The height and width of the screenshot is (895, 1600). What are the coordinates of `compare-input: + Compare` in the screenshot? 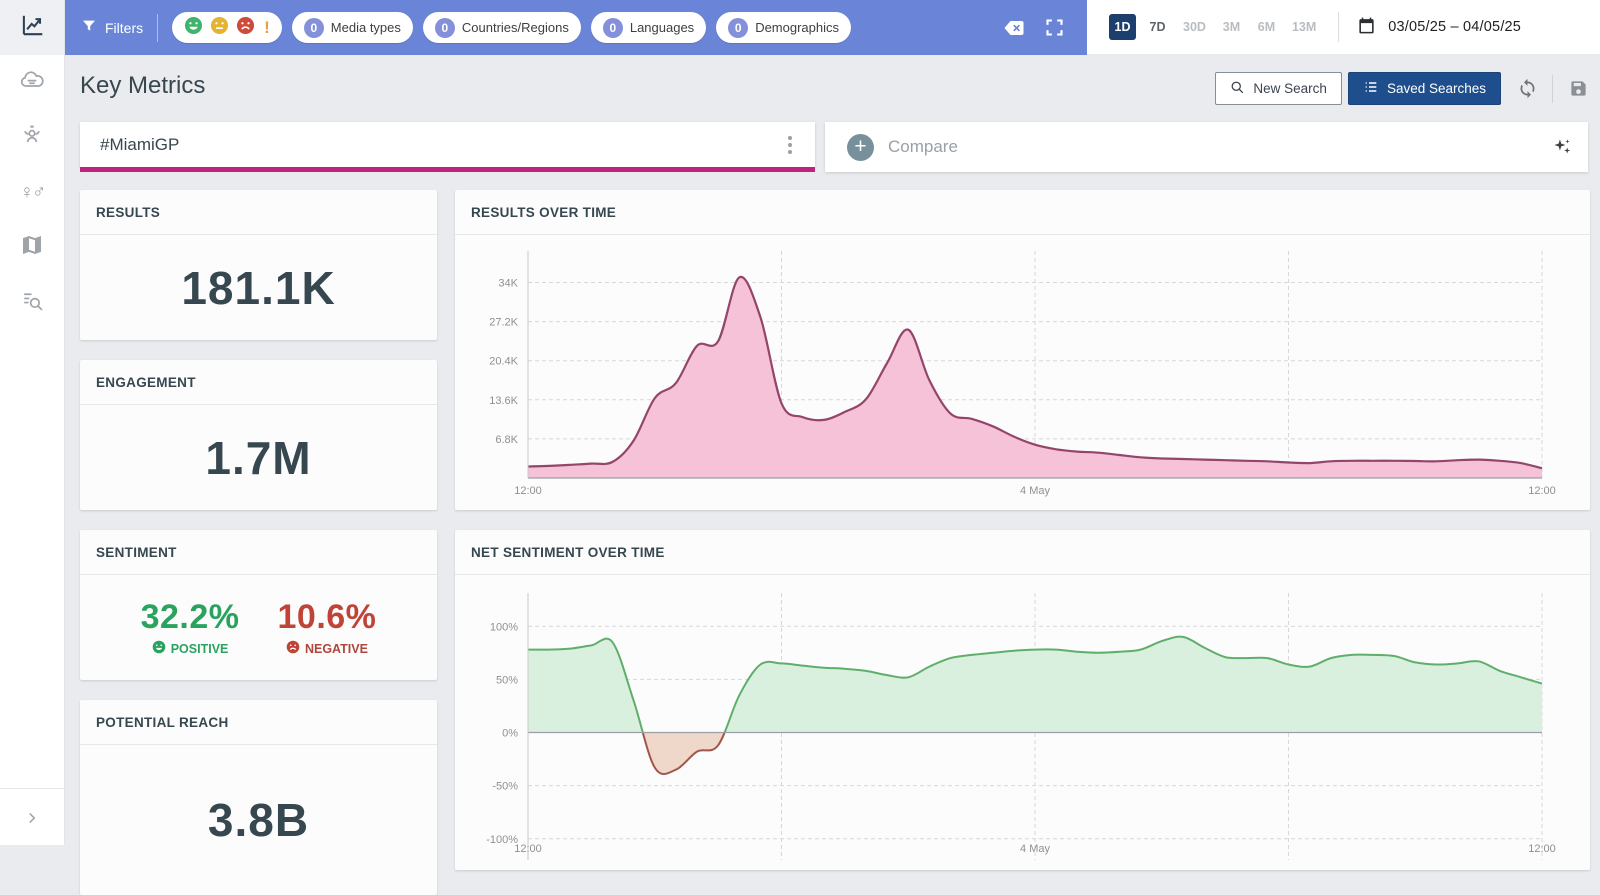 It's located at (1206, 147).